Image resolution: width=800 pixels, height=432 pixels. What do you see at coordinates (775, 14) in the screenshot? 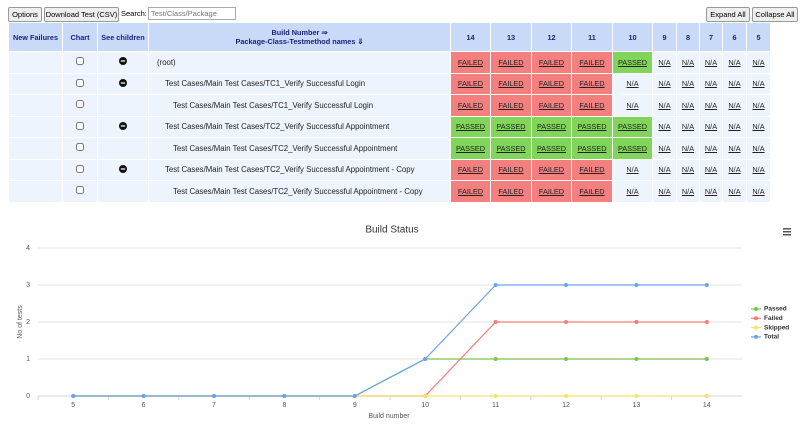
I see `collapse-all-button: Collapse All` at bounding box center [775, 14].